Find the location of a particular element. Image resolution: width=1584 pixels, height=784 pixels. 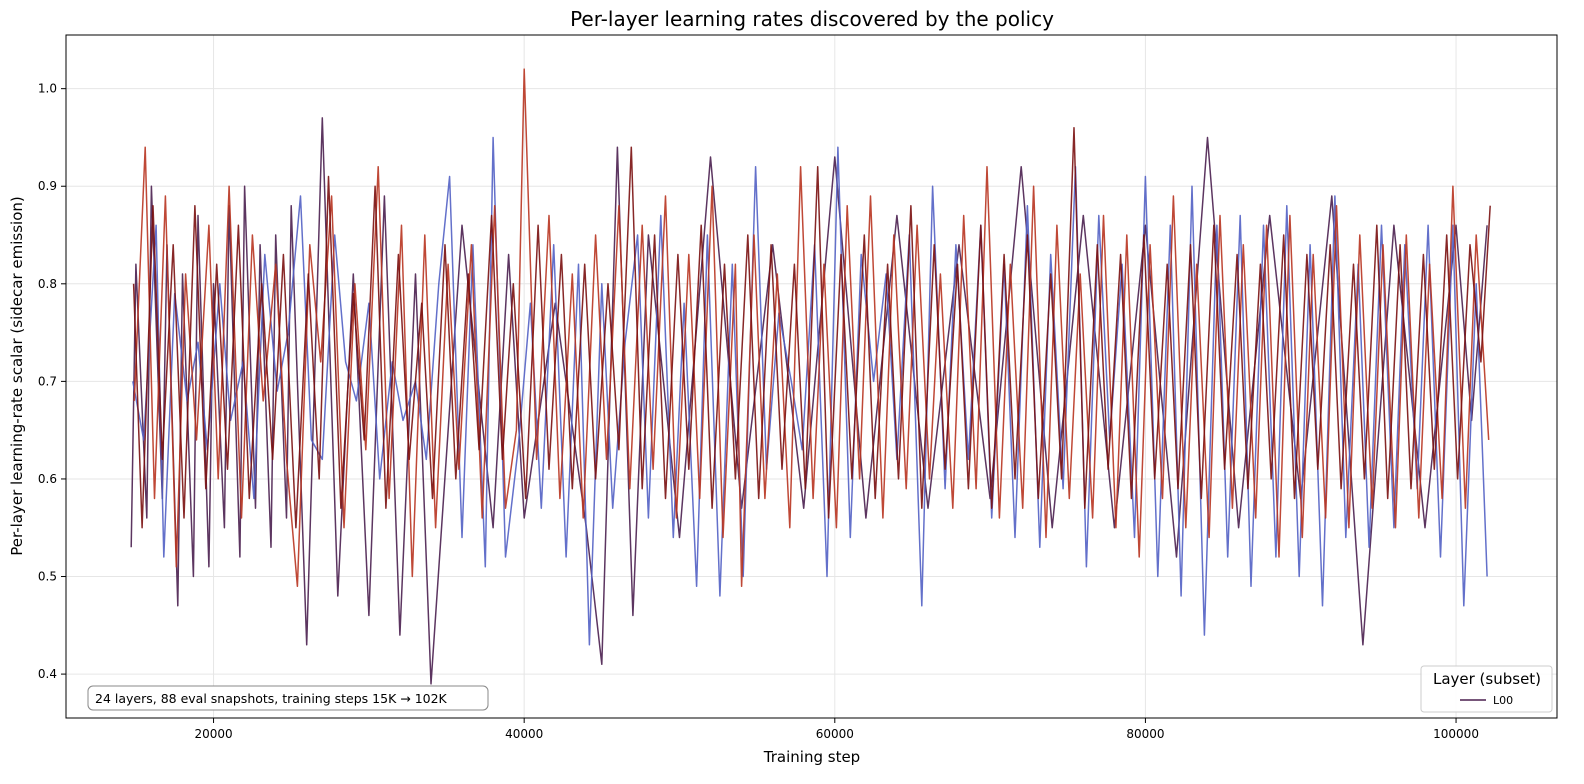

x-axis-ticks: 20000 40000 60000 80000 100000 is located at coordinates (836, 729).